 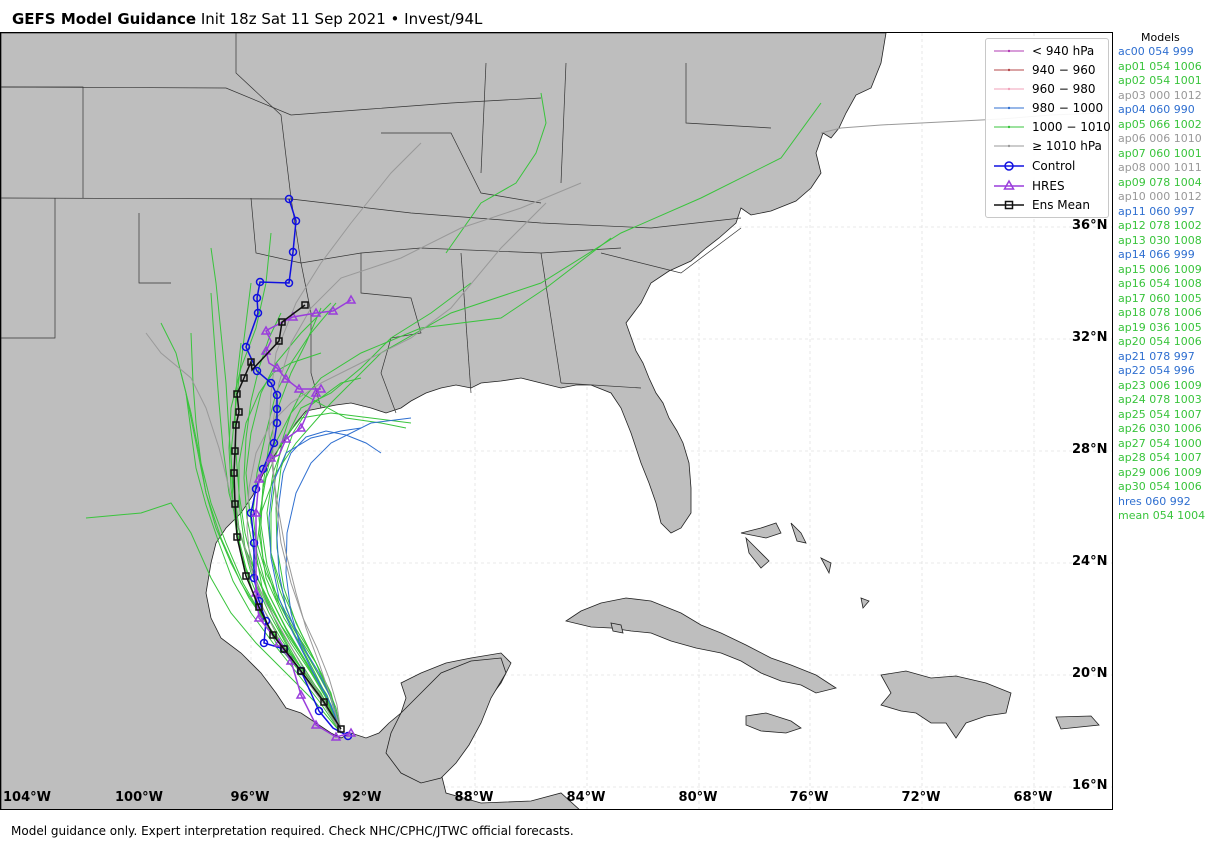 I want to click on lon-label-88w: 88°W, so click(x=474, y=797).